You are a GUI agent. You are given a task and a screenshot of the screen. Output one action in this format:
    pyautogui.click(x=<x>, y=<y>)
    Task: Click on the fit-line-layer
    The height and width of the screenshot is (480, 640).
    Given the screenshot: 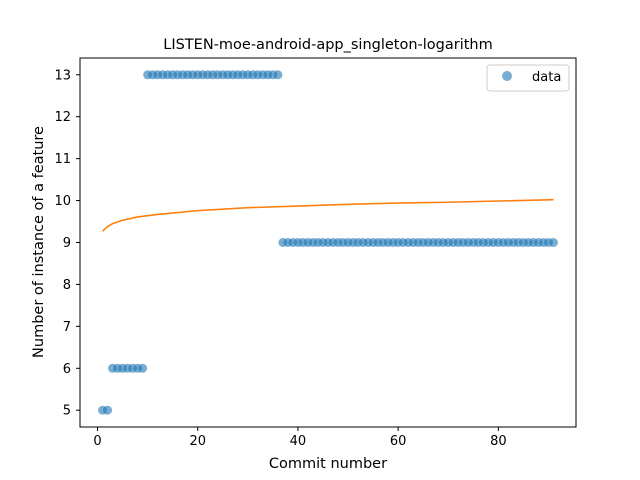 What is the action you would take?
    pyautogui.click(x=328, y=215)
    